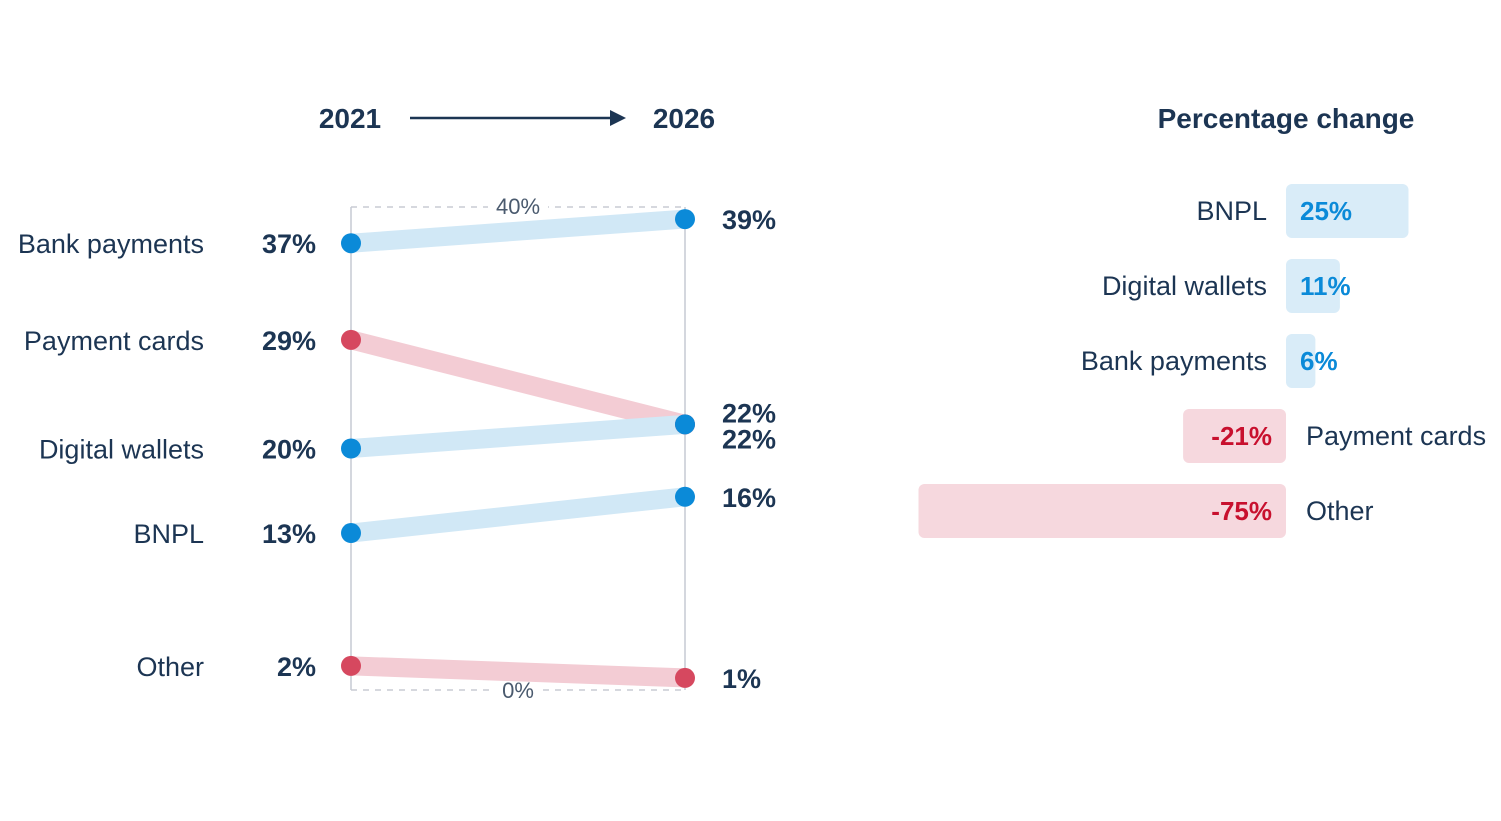 The image size is (1501, 821). Describe the element at coordinates (351, 339) in the screenshot. I see `start-dot-payment-cards` at that location.